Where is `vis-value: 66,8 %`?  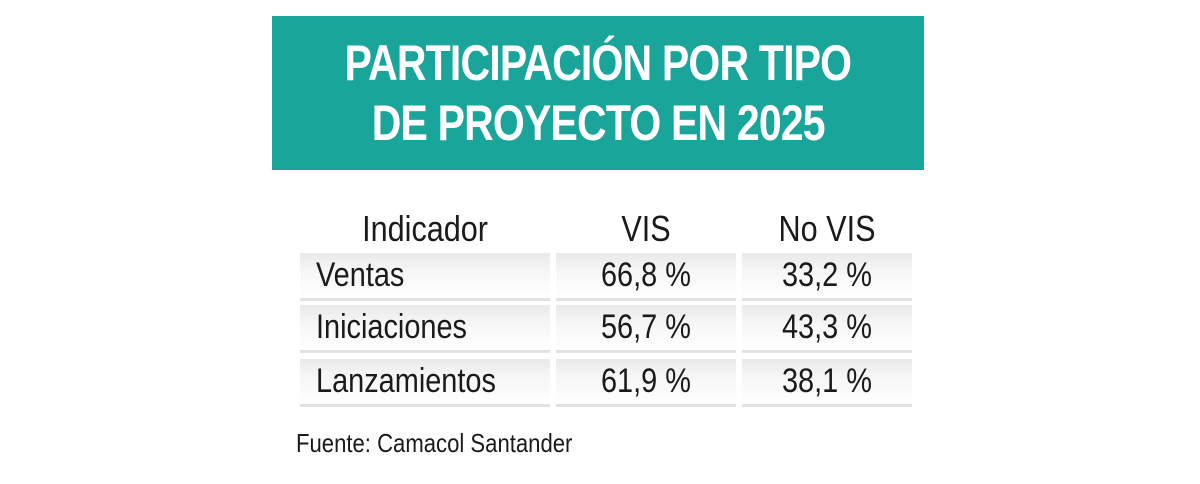
vis-value: 66,8 % is located at coordinates (646, 275).